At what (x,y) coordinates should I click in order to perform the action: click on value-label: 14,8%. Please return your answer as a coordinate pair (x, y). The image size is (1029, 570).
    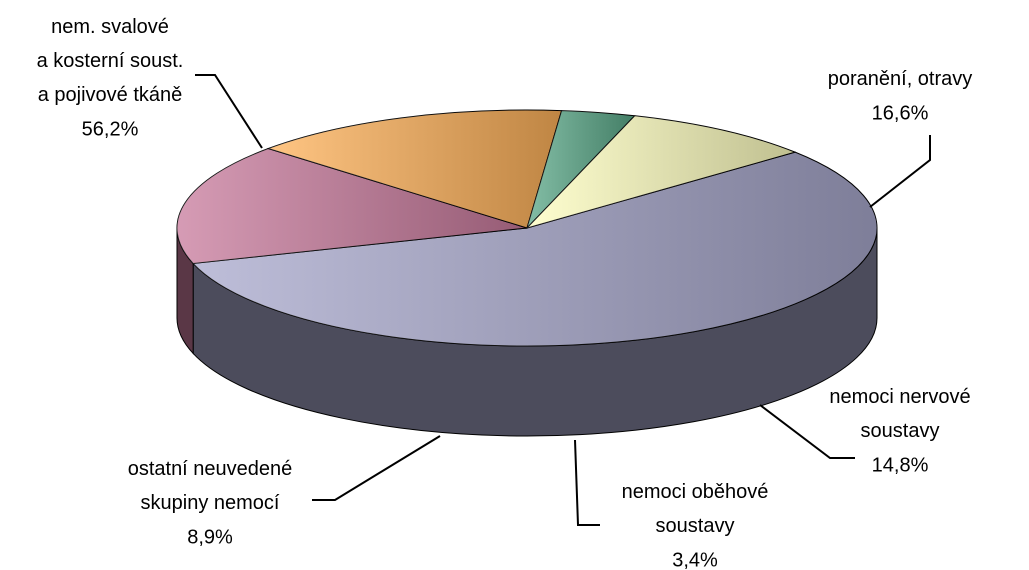
    Looking at the image, I should click on (900, 465).